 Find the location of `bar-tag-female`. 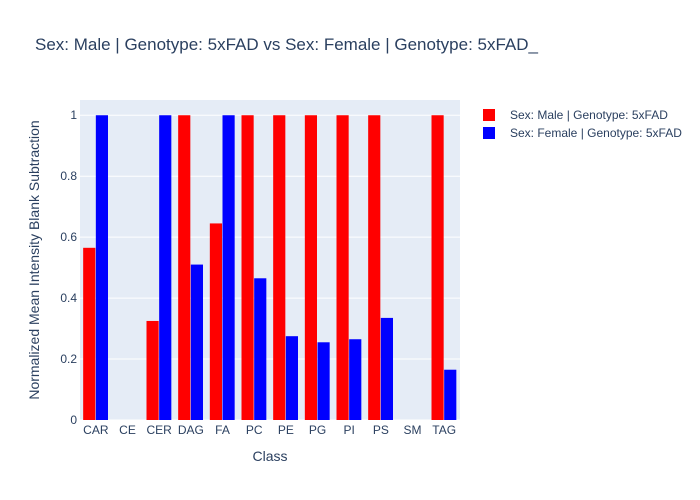

bar-tag-female is located at coordinates (450, 394).